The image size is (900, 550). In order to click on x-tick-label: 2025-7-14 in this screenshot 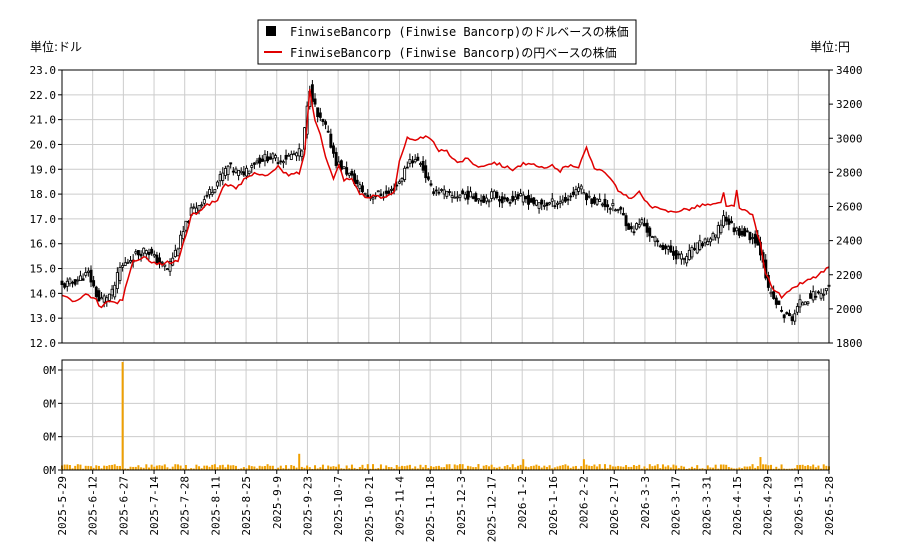, I will do `click(154, 506)`.